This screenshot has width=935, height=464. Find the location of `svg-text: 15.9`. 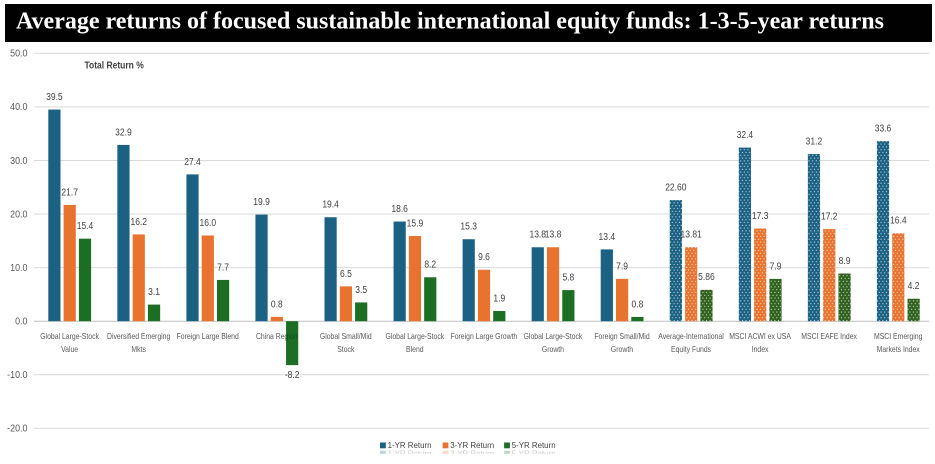

svg-text: 15.9 is located at coordinates (415, 224).